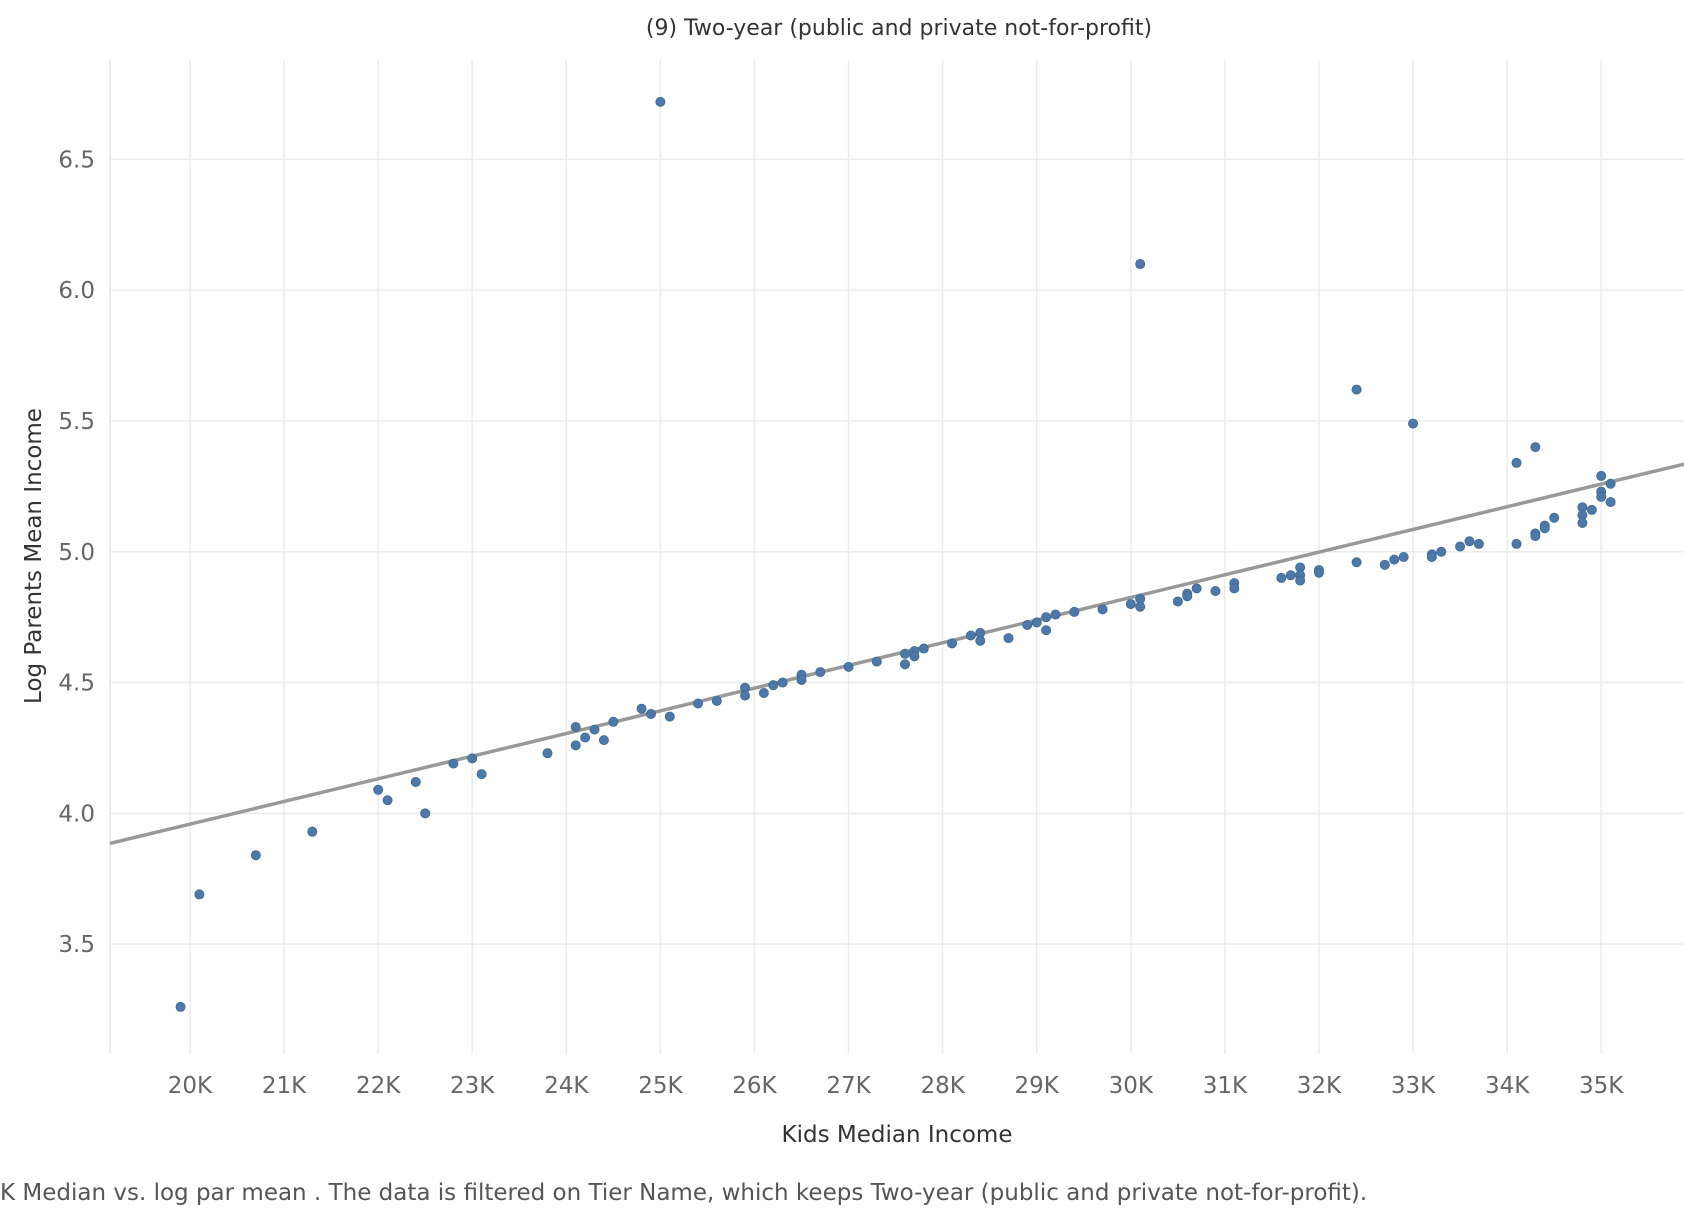 Image resolution: width=1684 pixels, height=1214 pixels. Describe the element at coordinates (897, 1135) in the screenshot. I see `x-axis-label: Kids Median Income` at that location.